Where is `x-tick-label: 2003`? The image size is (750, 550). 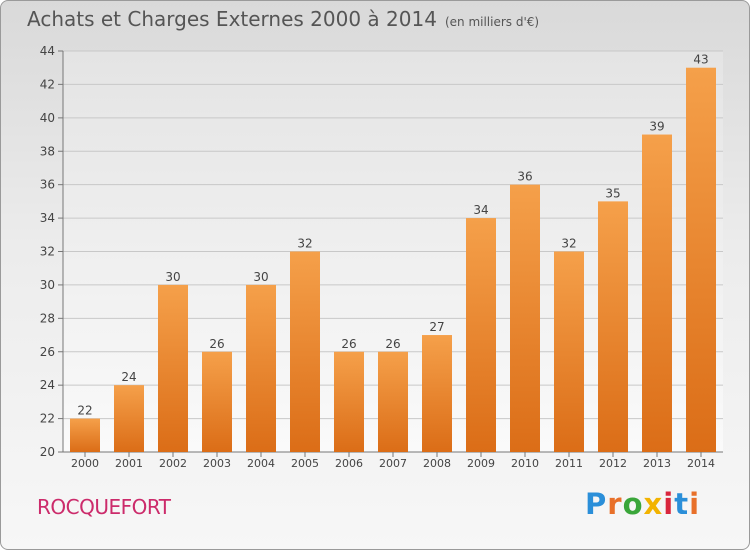
x-tick-label: 2003 is located at coordinates (217, 463).